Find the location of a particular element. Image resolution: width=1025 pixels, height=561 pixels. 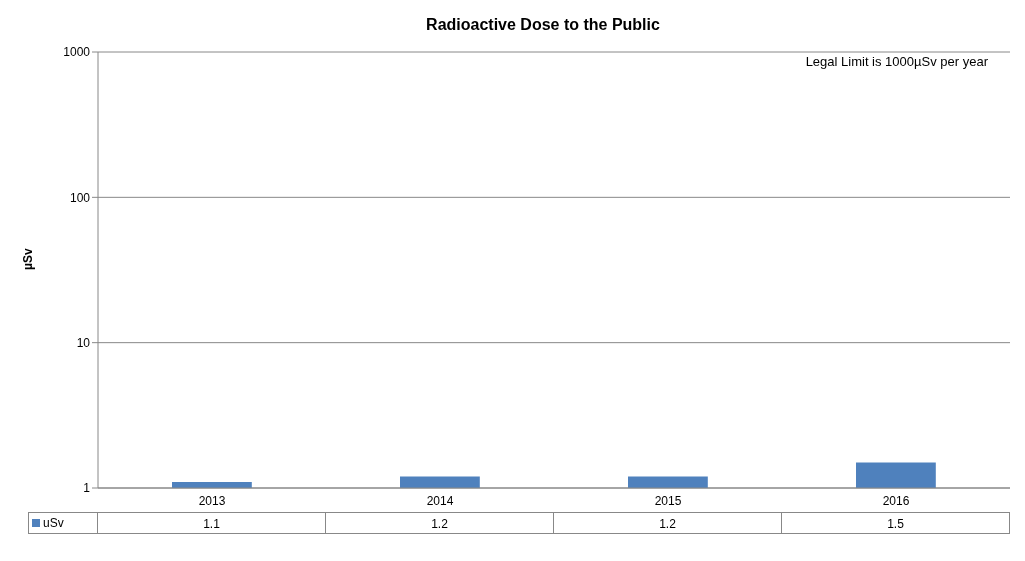

x-tick-label: 2014 is located at coordinates (440, 500).